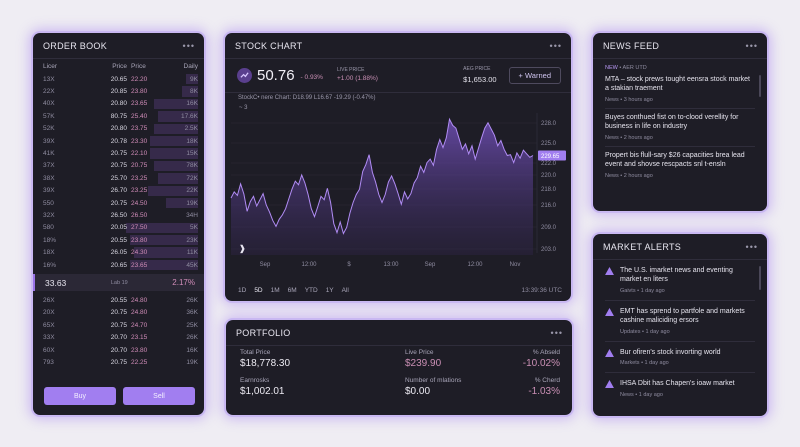  I want to click on ask-row: 52K 20.80 23.75 2.5K, so click(118, 129).